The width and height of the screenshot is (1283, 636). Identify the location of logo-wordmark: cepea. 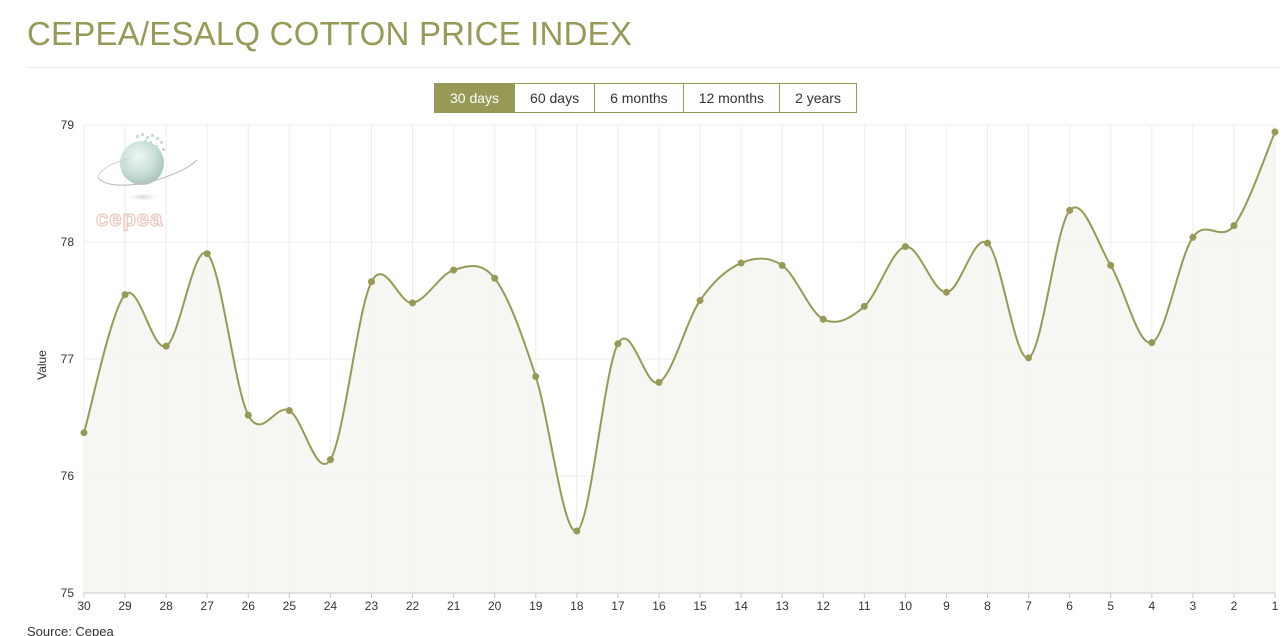
(129, 218).